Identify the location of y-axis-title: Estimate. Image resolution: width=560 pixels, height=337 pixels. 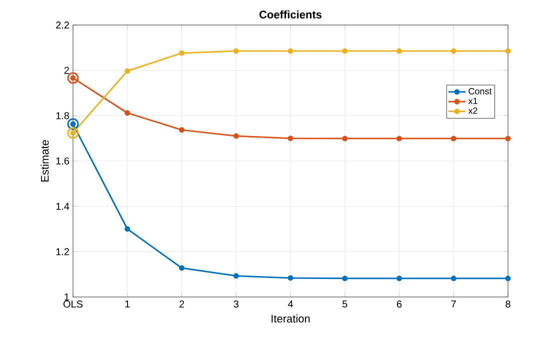
(44, 161).